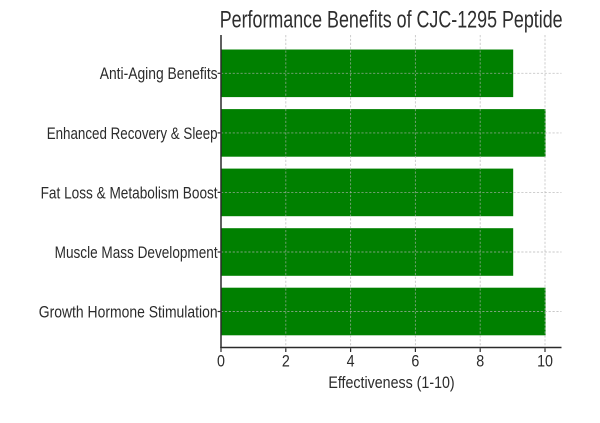 This screenshot has height=423, width=600. I want to click on svg-text: 8, so click(480, 361).